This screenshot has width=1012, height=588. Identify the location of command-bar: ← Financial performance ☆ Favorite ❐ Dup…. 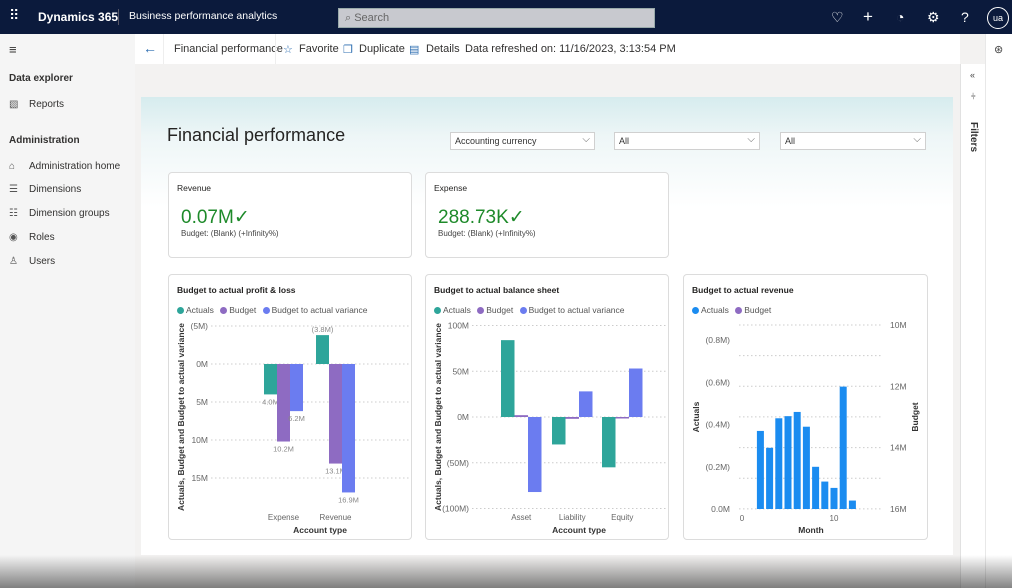
(547, 49).